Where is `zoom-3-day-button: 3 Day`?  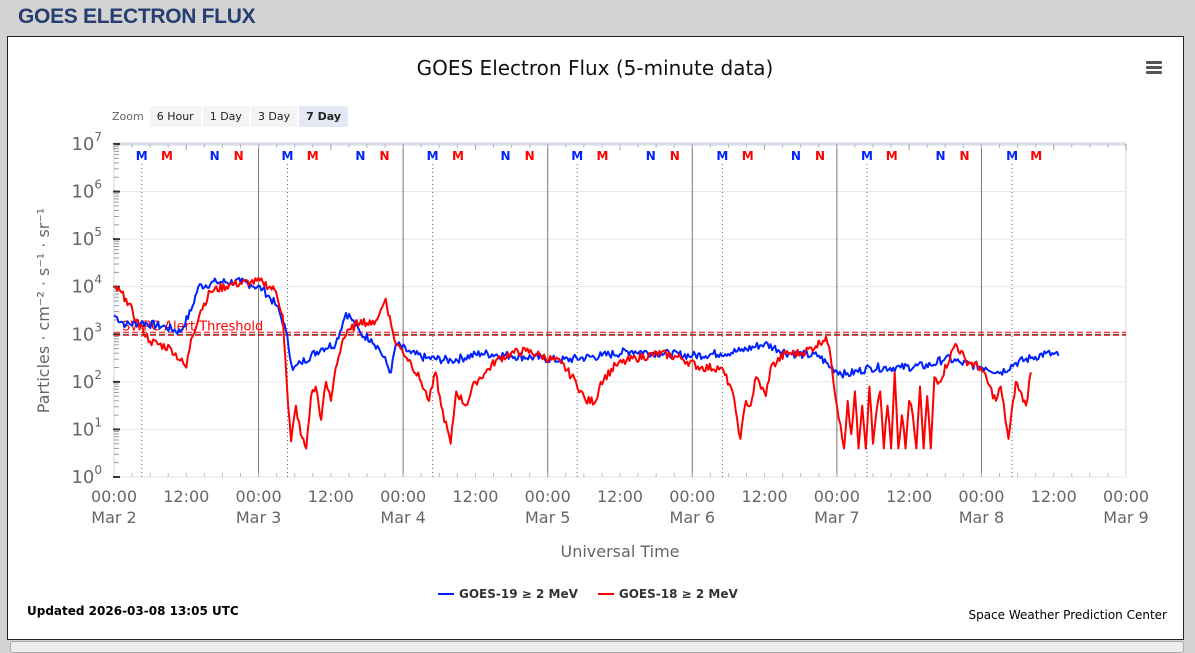
zoom-3-day-button: 3 Day is located at coordinates (274, 116).